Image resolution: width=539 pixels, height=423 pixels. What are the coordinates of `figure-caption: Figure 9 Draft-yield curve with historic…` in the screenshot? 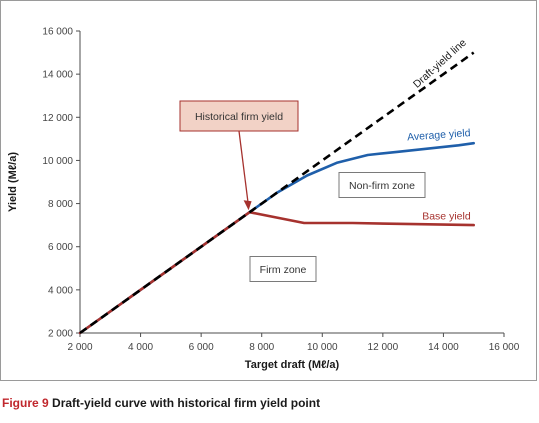 It's located at (161, 403).